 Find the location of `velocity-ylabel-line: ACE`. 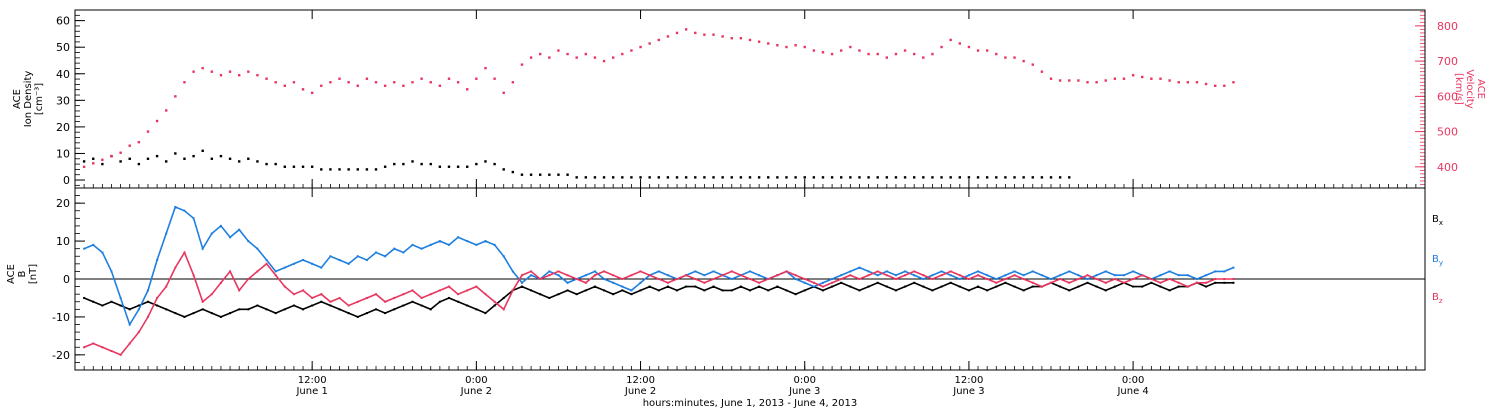

velocity-ylabel-line: ACE is located at coordinates (1480, 89).